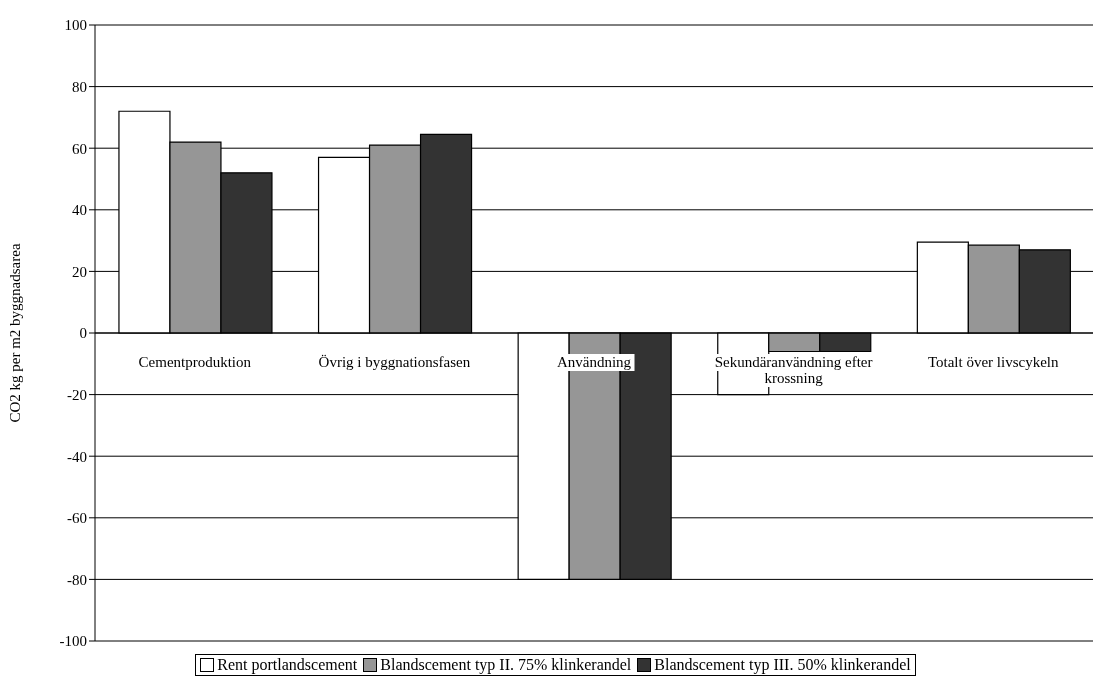  Describe the element at coordinates (782, 665) in the screenshot. I see `legend-label: Blandscement typ III. 50% klinkerandel` at that location.